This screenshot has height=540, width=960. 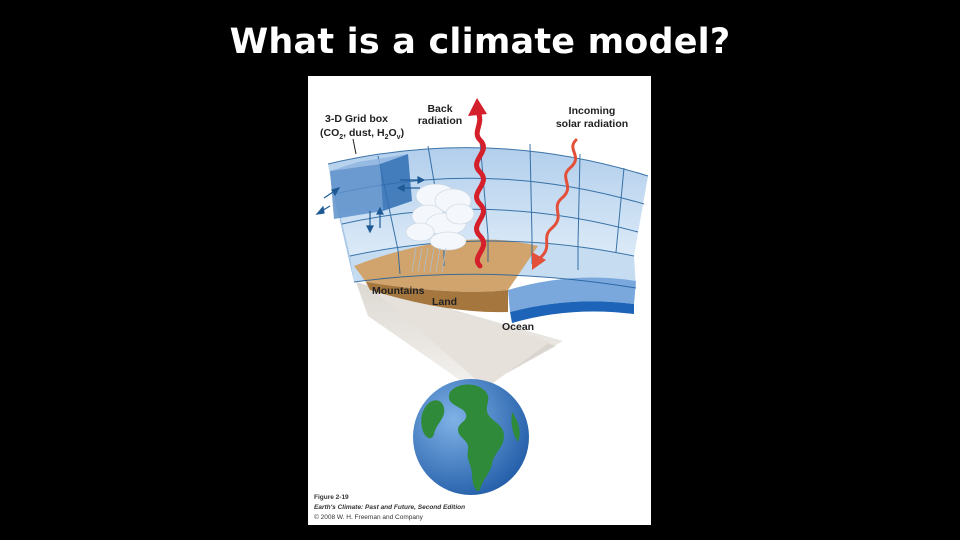 What do you see at coordinates (440, 121) in the screenshot?
I see `back-radiation-label-line2: radiation` at bounding box center [440, 121].